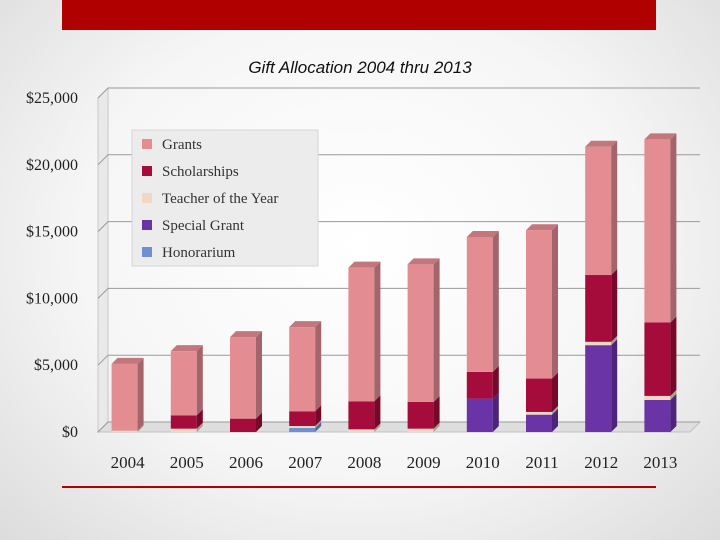 Image resolution: width=720 pixels, height=540 pixels. Describe the element at coordinates (305, 462) in the screenshot. I see `x-tick-label: 2007` at that location.